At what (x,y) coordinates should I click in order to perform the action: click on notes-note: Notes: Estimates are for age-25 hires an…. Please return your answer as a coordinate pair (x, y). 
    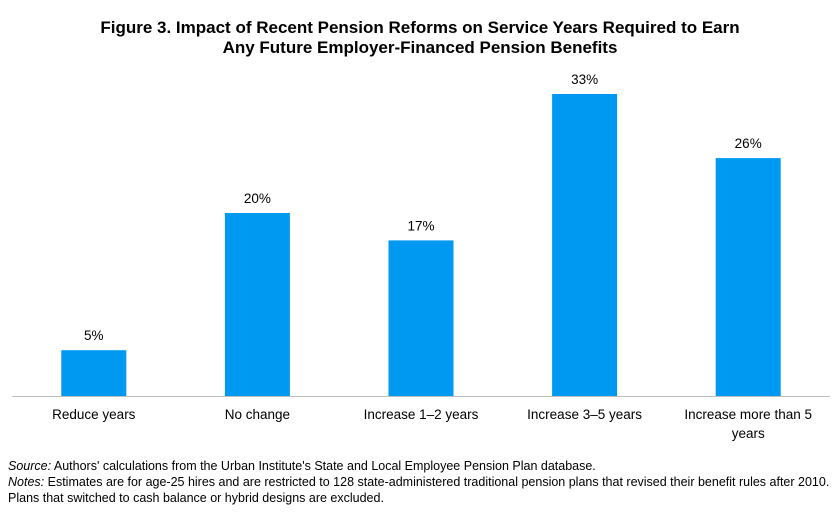
    Looking at the image, I should click on (421, 490).